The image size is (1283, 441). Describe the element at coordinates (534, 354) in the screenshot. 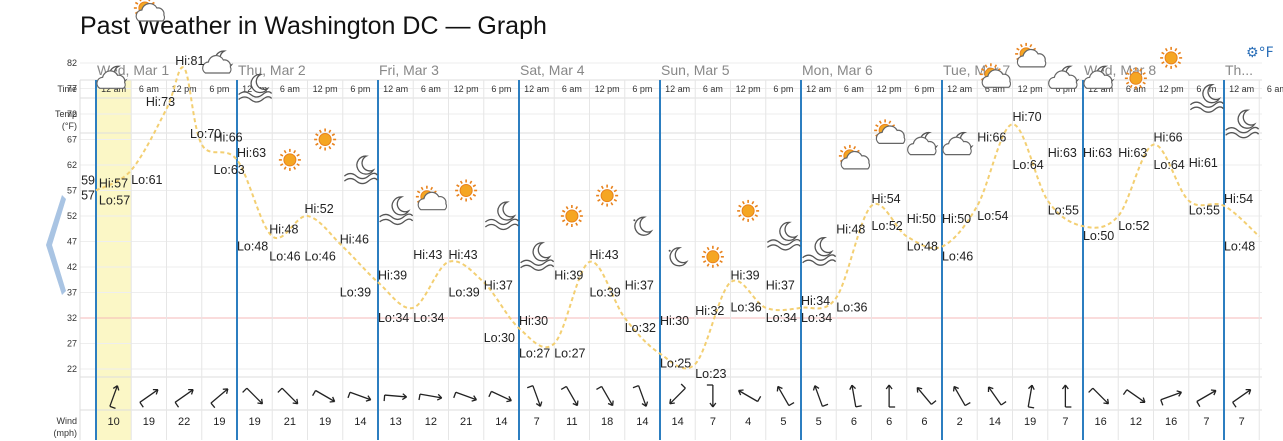

I see `lo-temp-label: Lo:27` at that location.